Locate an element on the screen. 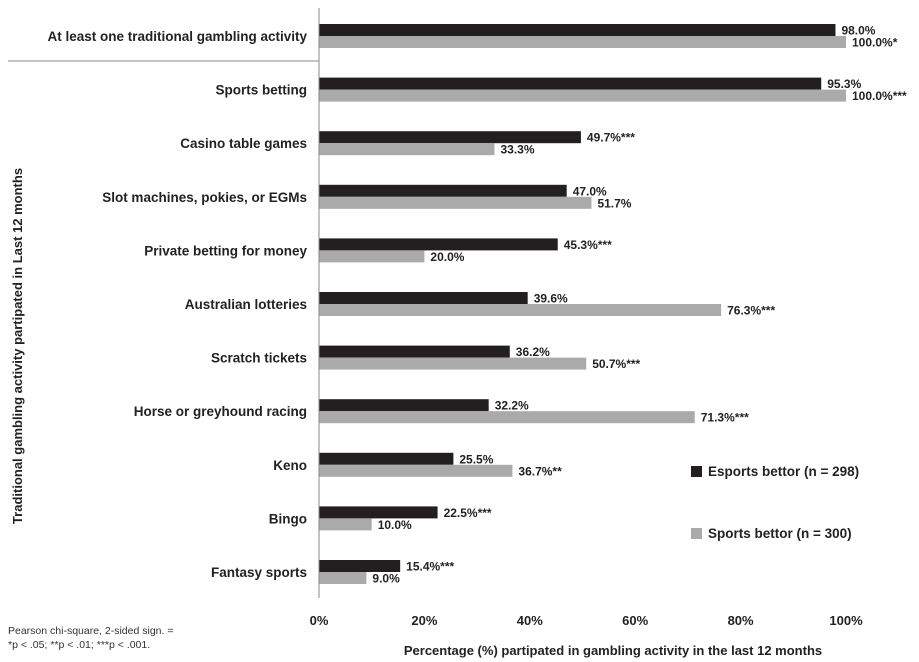  legend-label-sports: Sports bettor (n = 300) is located at coordinates (780, 533).